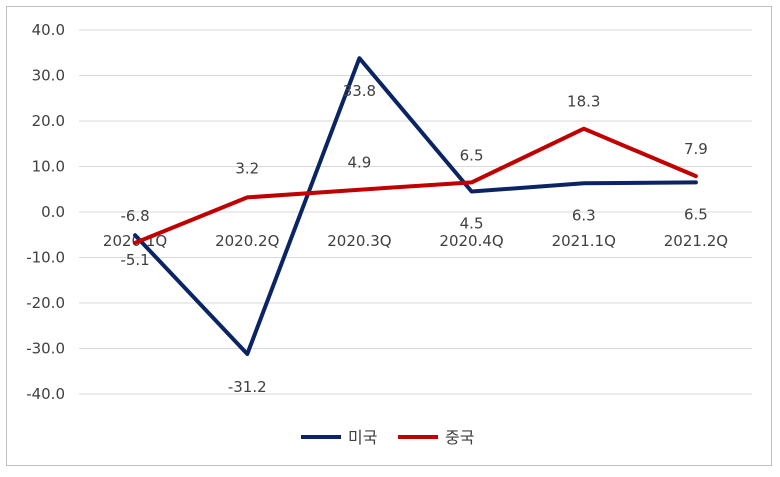 The height and width of the screenshot is (477, 780). What do you see at coordinates (387, 437) in the screenshot?
I see `legend: 미국 중국` at bounding box center [387, 437].